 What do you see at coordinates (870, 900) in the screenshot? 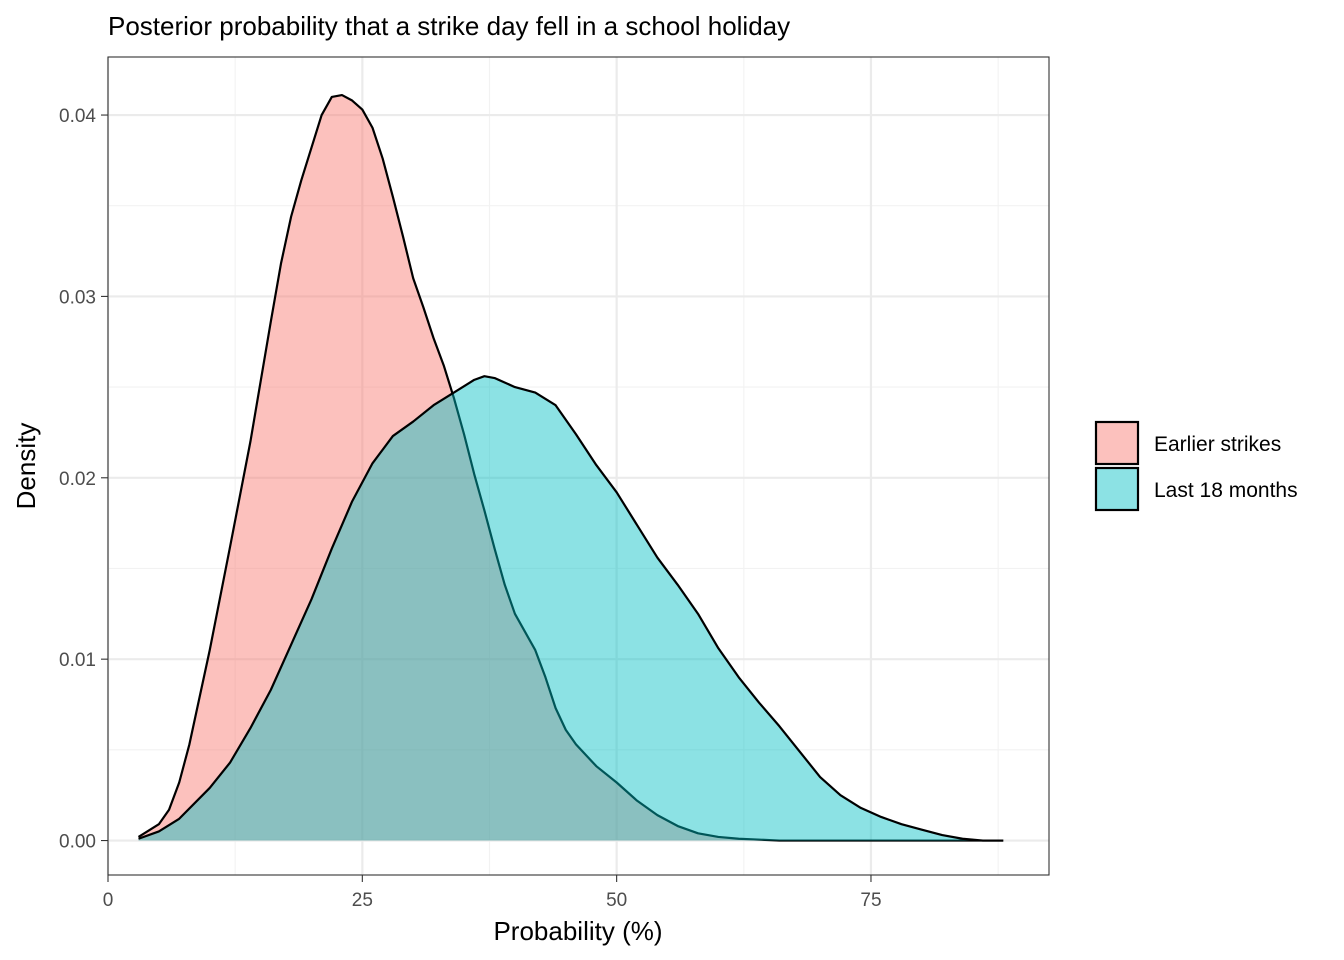
I see `x-tick-label: 75` at bounding box center [870, 900].